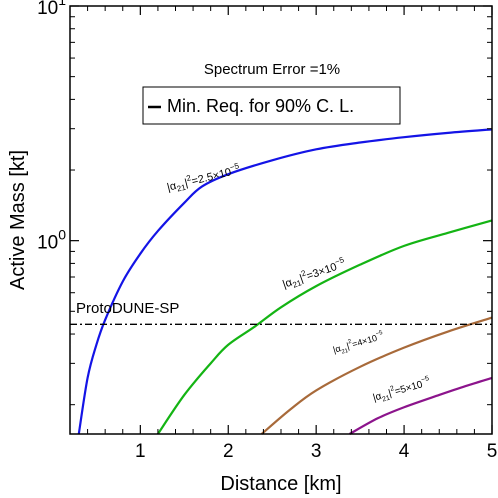  What do you see at coordinates (404, 451) in the screenshot?
I see `x-tick-label: 4` at bounding box center [404, 451].